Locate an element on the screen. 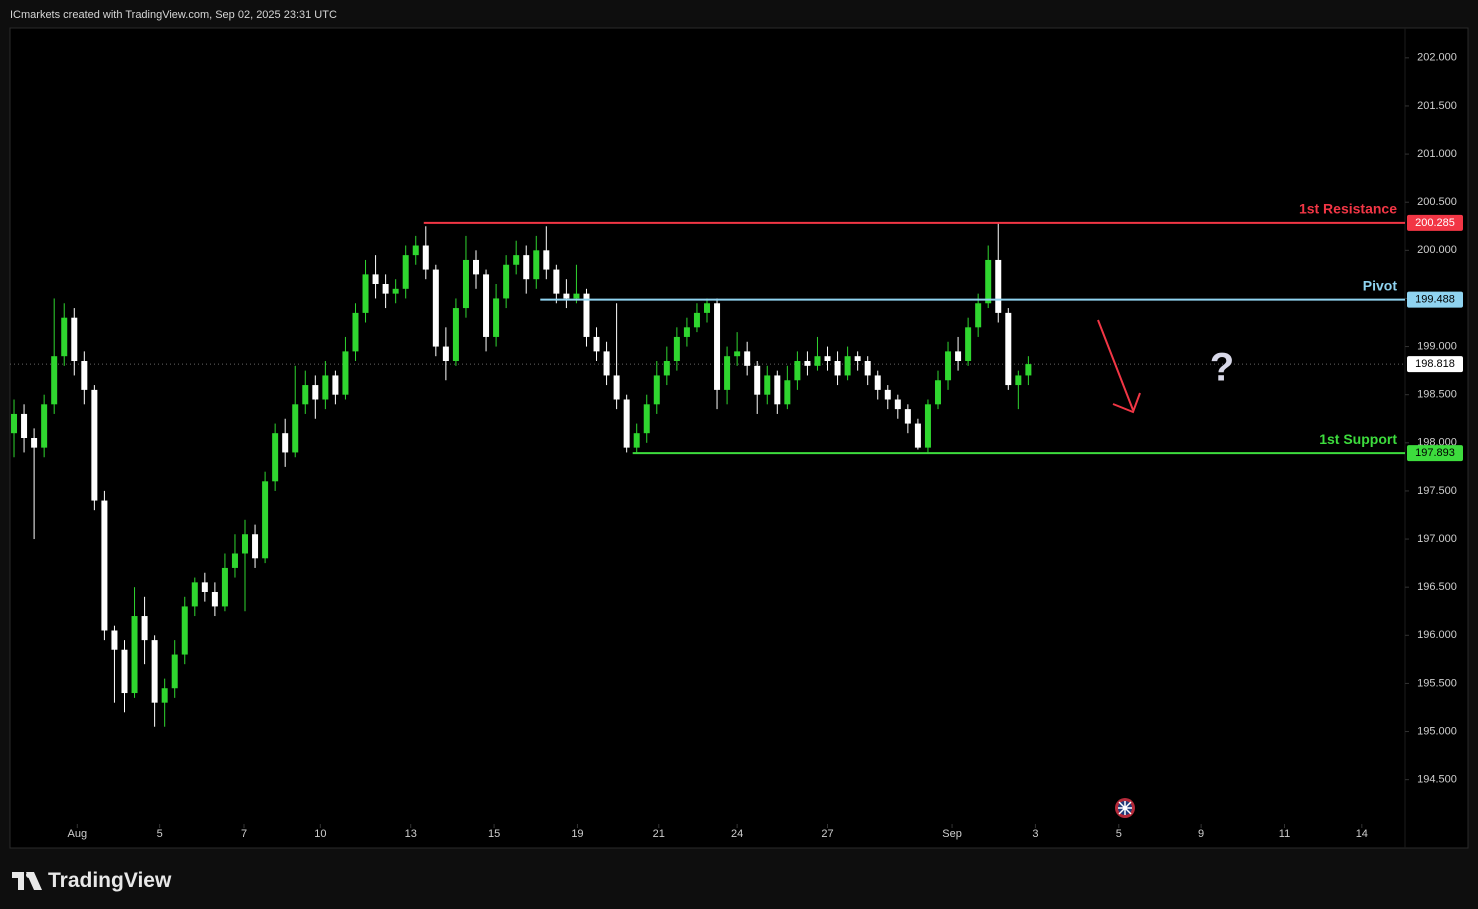 This screenshot has width=1478, height=909. x-tick-label: 14 is located at coordinates (1362, 834).